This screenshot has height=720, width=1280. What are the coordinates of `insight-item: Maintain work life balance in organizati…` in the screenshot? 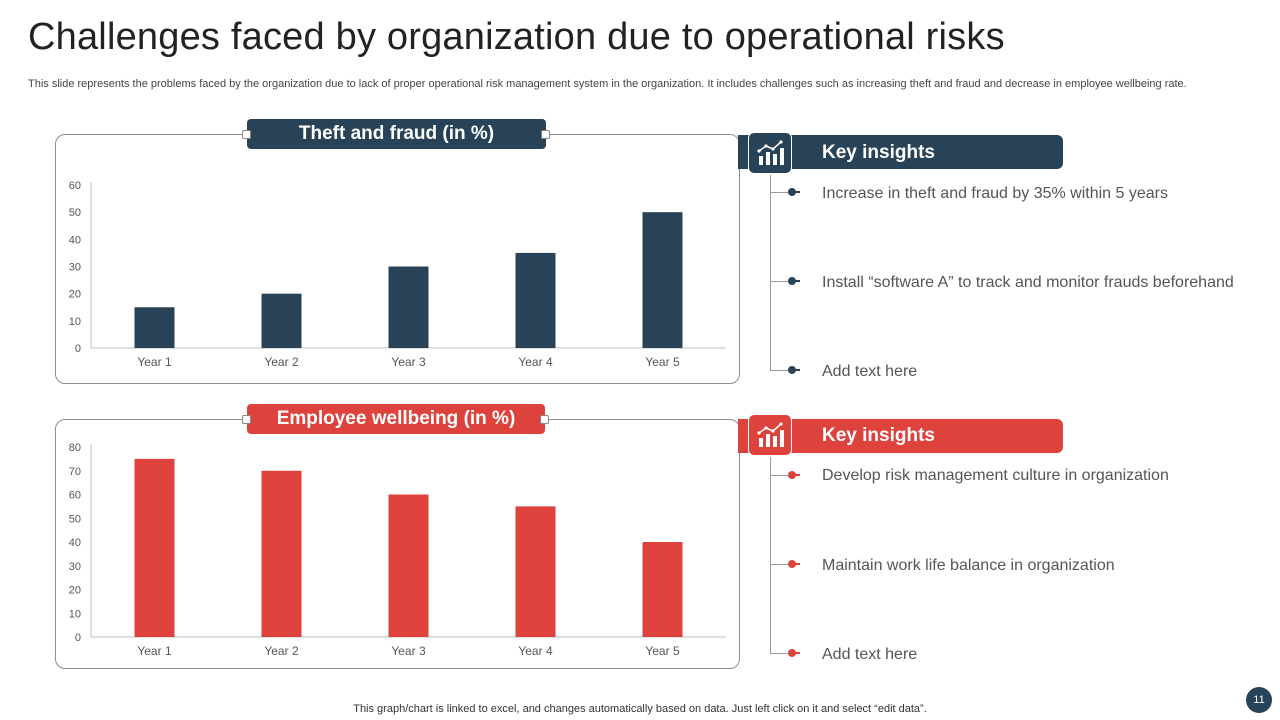 It's located at (968, 565).